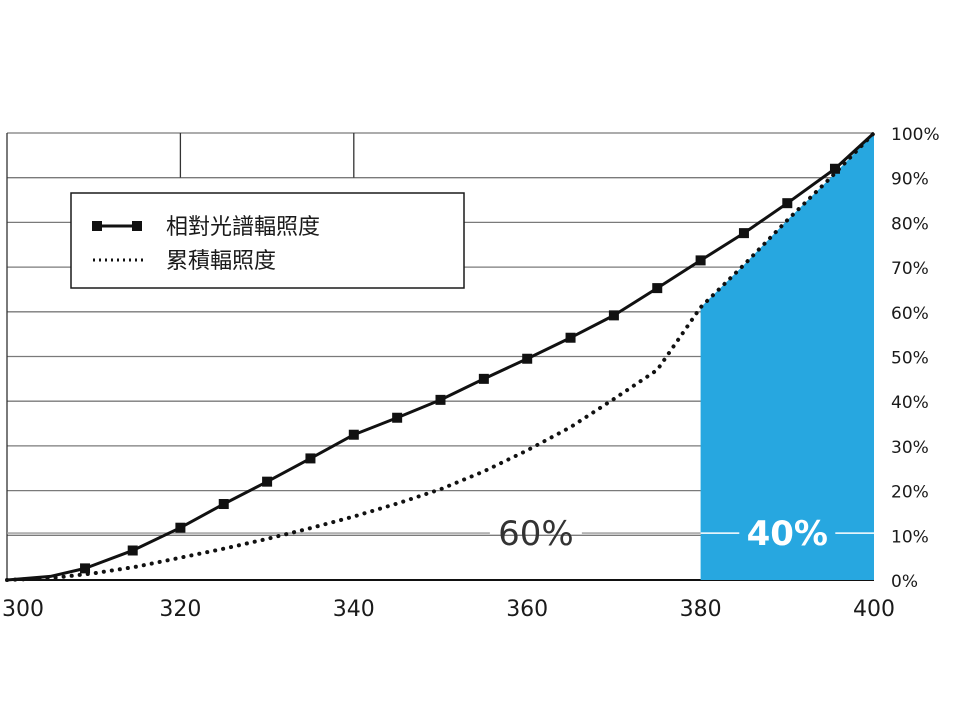 This screenshot has width=957, height=718. I want to click on x-tick-label-380: 380, so click(701, 609).